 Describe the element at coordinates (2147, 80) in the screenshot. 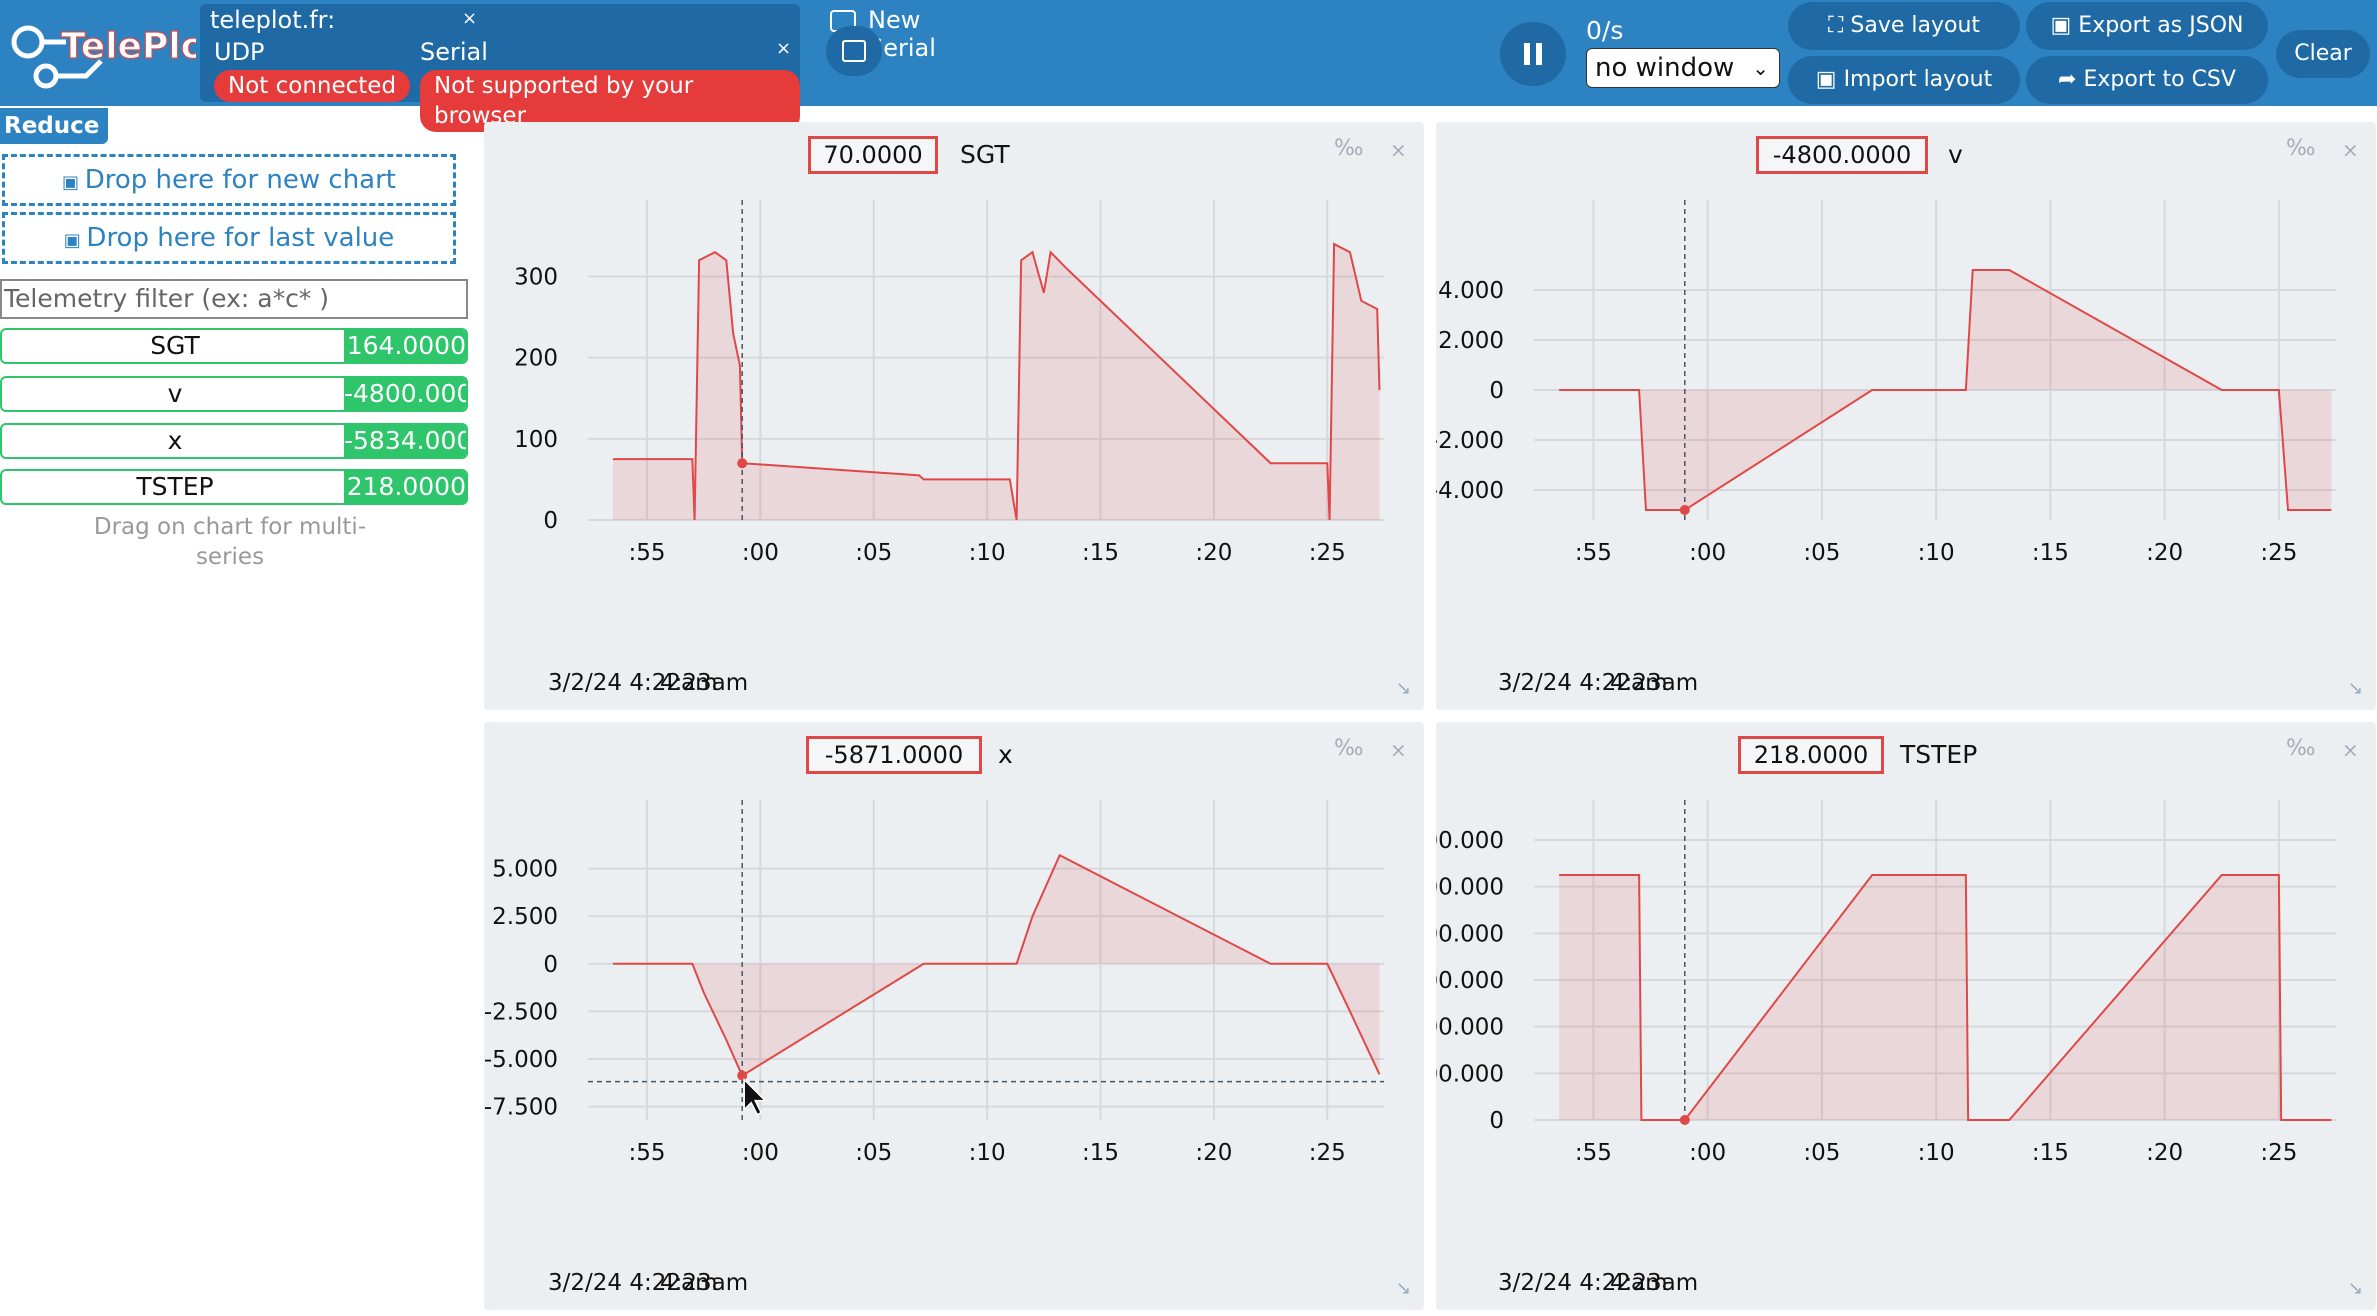

I see `export-csv-button: ➦ Export to CSV` at that location.